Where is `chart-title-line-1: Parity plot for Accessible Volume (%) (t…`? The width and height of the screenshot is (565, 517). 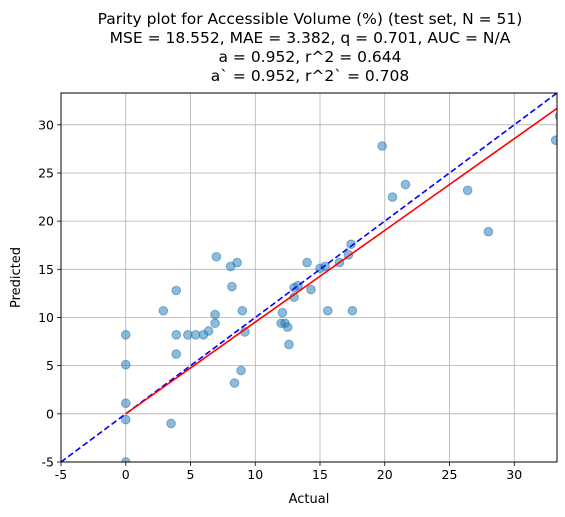 chart-title-line-1: Parity plot for Accessible Volume (%) (t… is located at coordinates (310, 19).